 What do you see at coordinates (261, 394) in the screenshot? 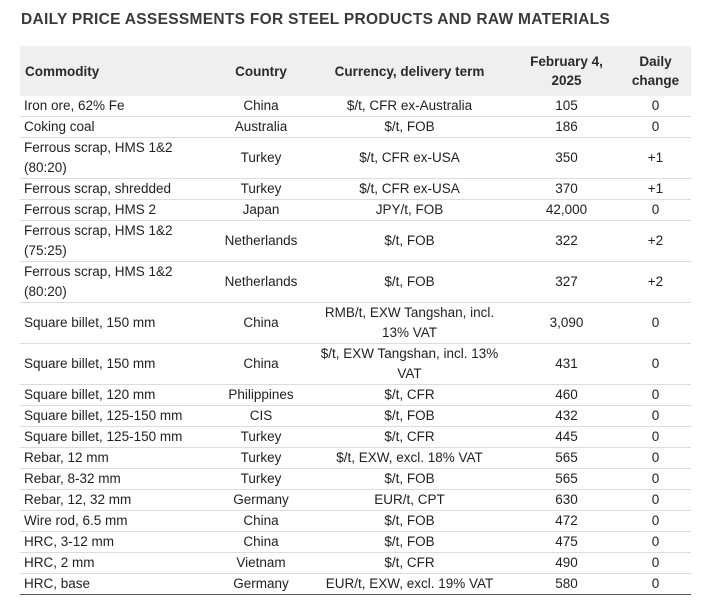
I see `country-cell: Philippines` at bounding box center [261, 394].